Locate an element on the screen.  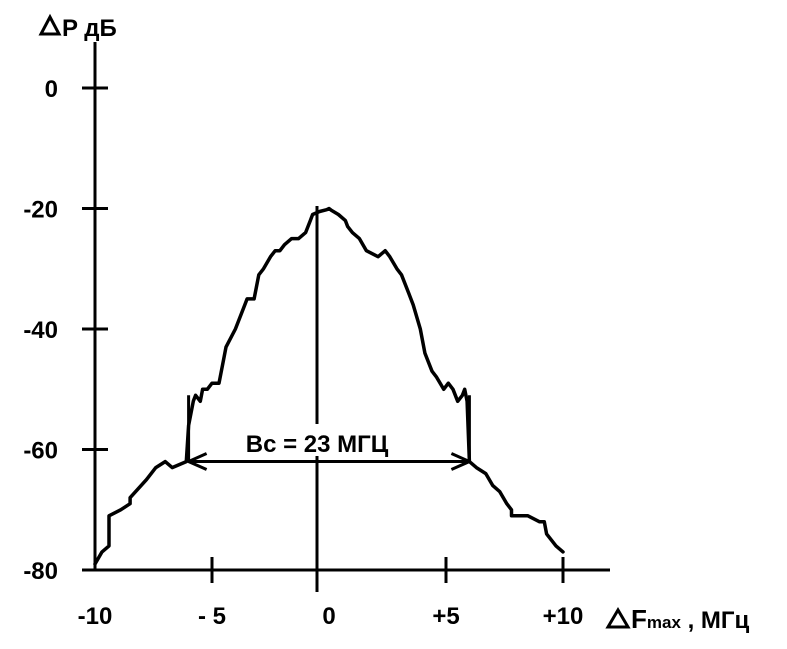
svg-text: Fmax , МГц is located at coordinates (690, 619).